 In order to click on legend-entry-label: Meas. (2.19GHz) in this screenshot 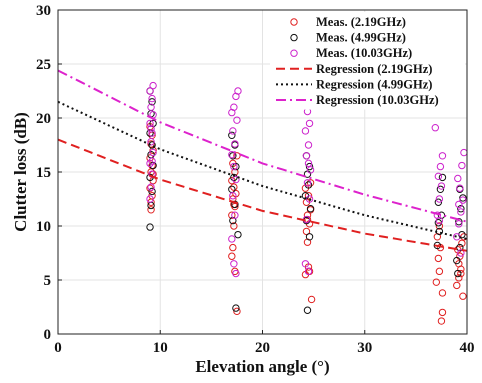, I will do `click(361, 22)`.